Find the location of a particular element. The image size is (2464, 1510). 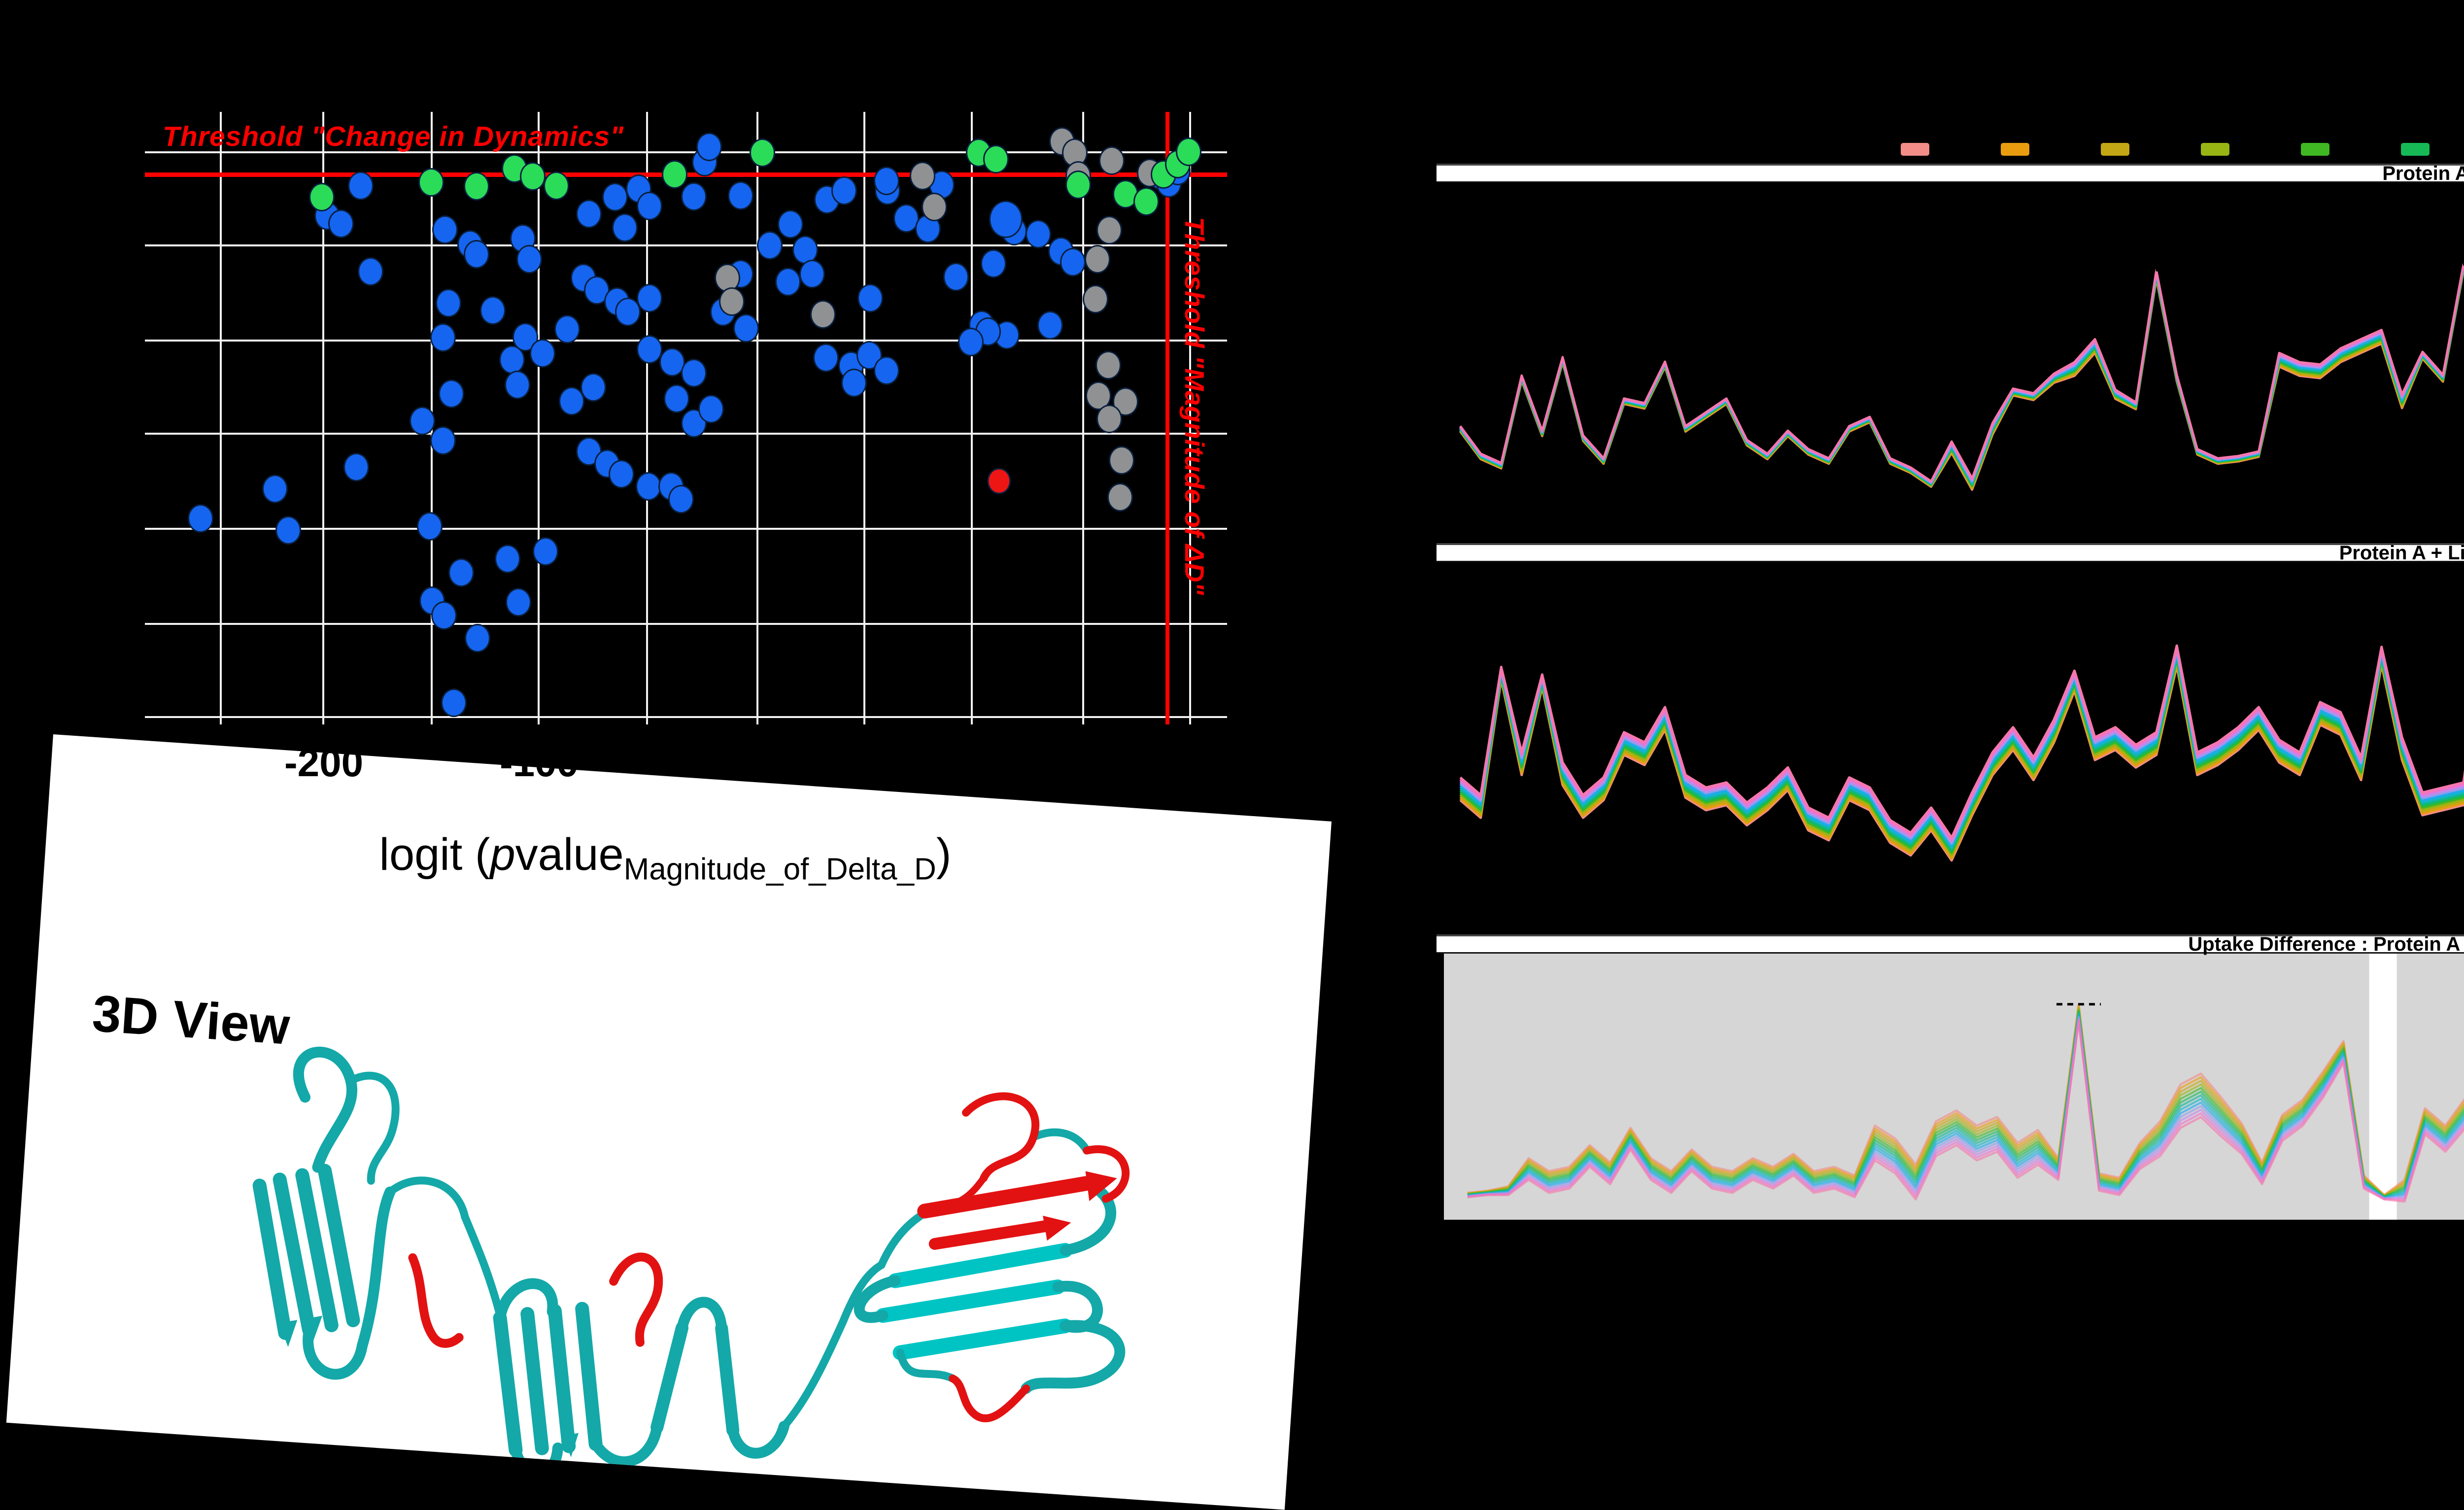

x-tick-minus-200: -200 is located at coordinates (324, 763).